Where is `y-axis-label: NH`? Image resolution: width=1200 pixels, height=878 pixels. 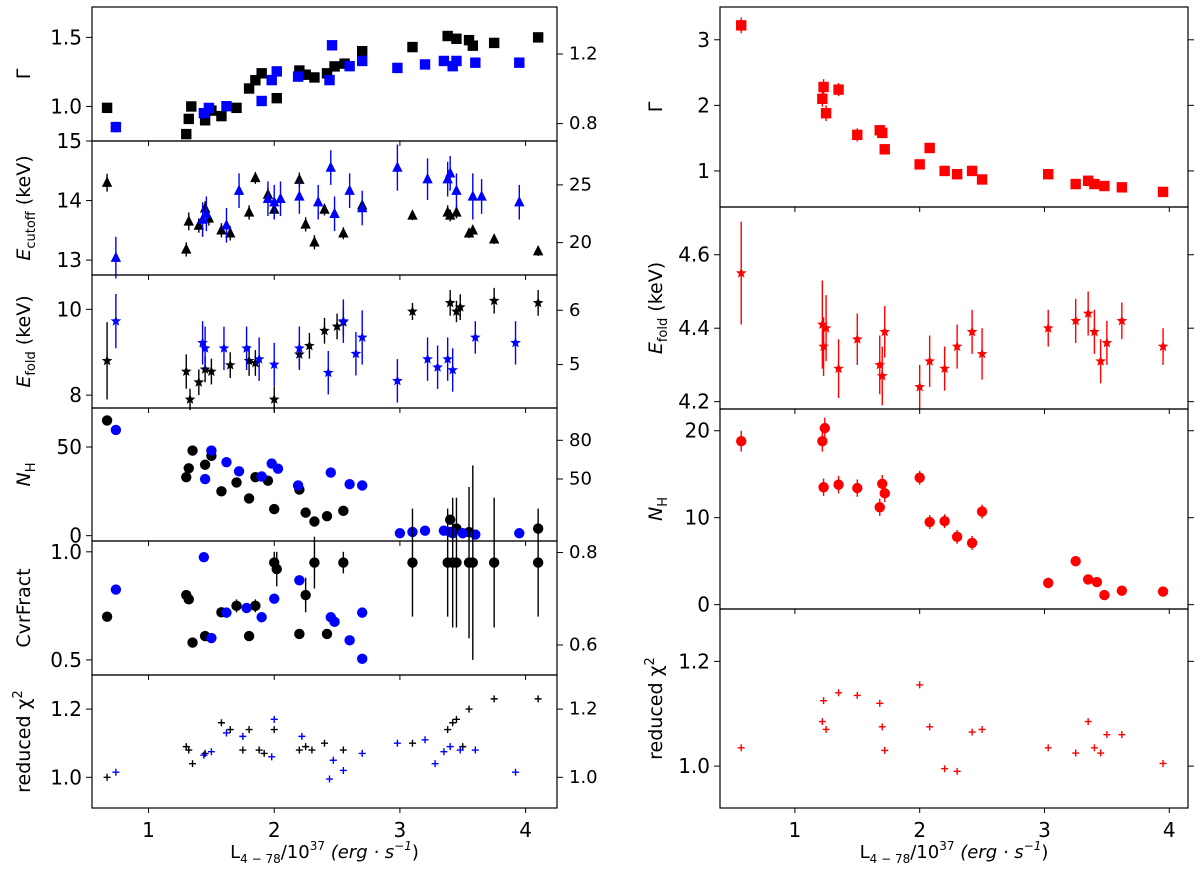
y-axis-label: NH is located at coordinates (658, 509).